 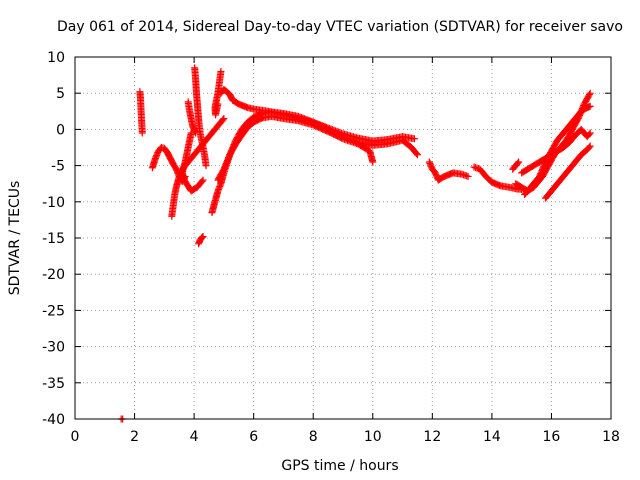 What do you see at coordinates (194, 437) in the screenshot?
I see `x-tick-label: 4` at bounding box center [194, 437].